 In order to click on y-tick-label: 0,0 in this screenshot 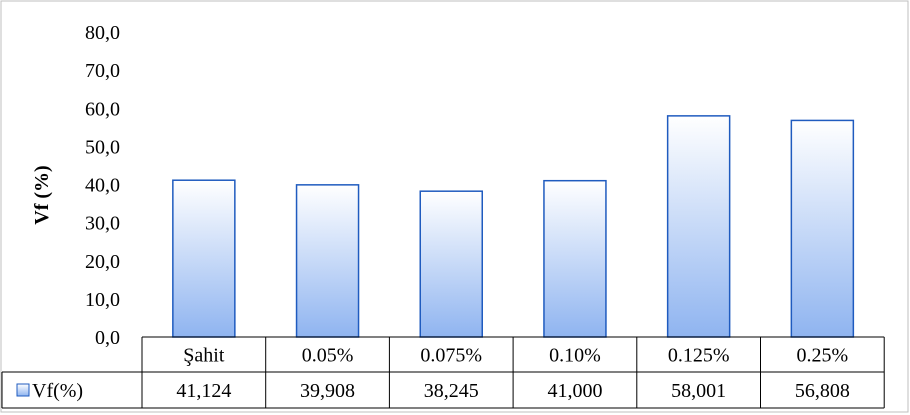, I will do `click(107, 338)`.